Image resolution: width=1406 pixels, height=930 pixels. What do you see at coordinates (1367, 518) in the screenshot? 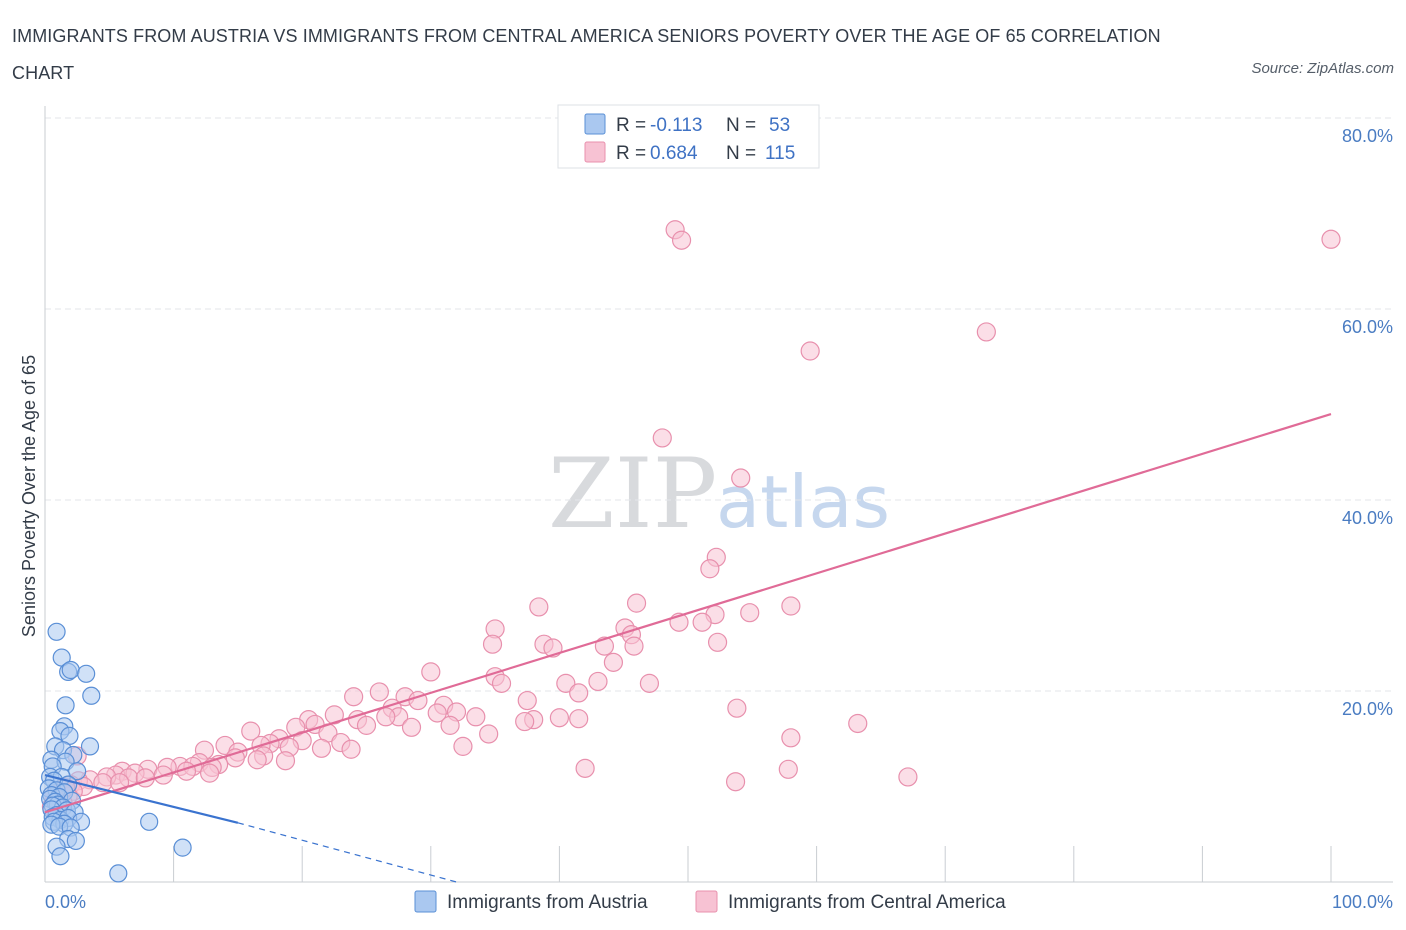
I see `y-tick-label-1: 40.0%` at bounding box center [1367, 518].